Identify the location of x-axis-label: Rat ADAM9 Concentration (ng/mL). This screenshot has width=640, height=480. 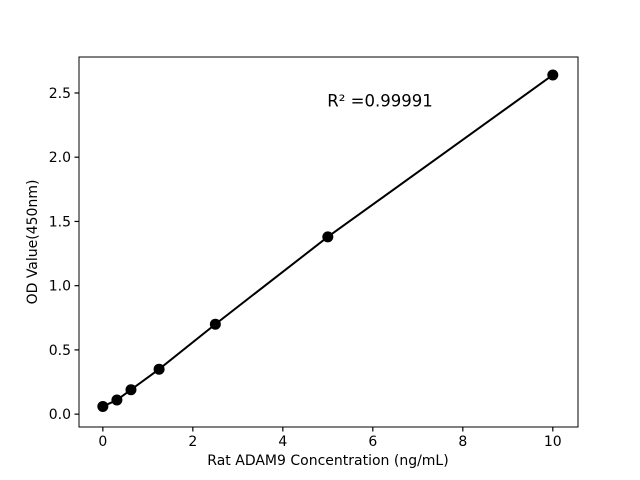
(328, 461).